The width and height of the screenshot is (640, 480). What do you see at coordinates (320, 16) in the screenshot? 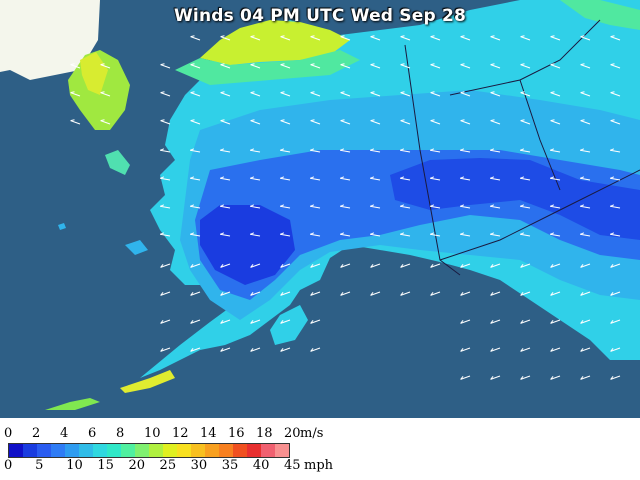
I see `map-title: Winds 04 PM UTC Wed Sep 28` at bounding box center [320, 16].